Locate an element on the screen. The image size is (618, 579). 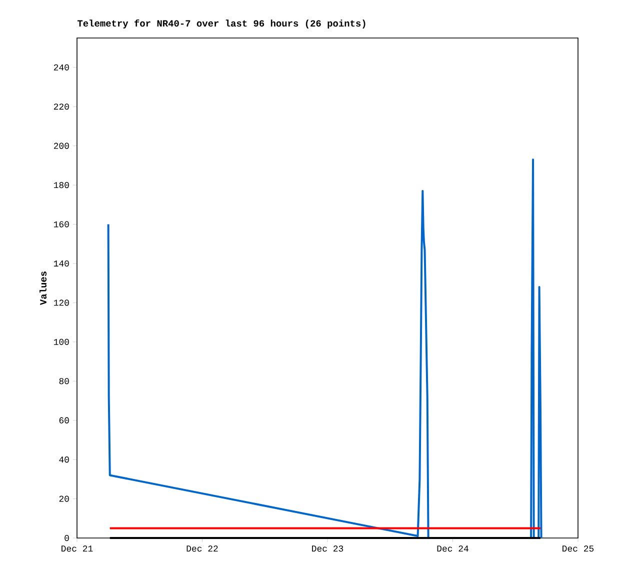
y-axis-title: Values is located at coordinates (43, 289).